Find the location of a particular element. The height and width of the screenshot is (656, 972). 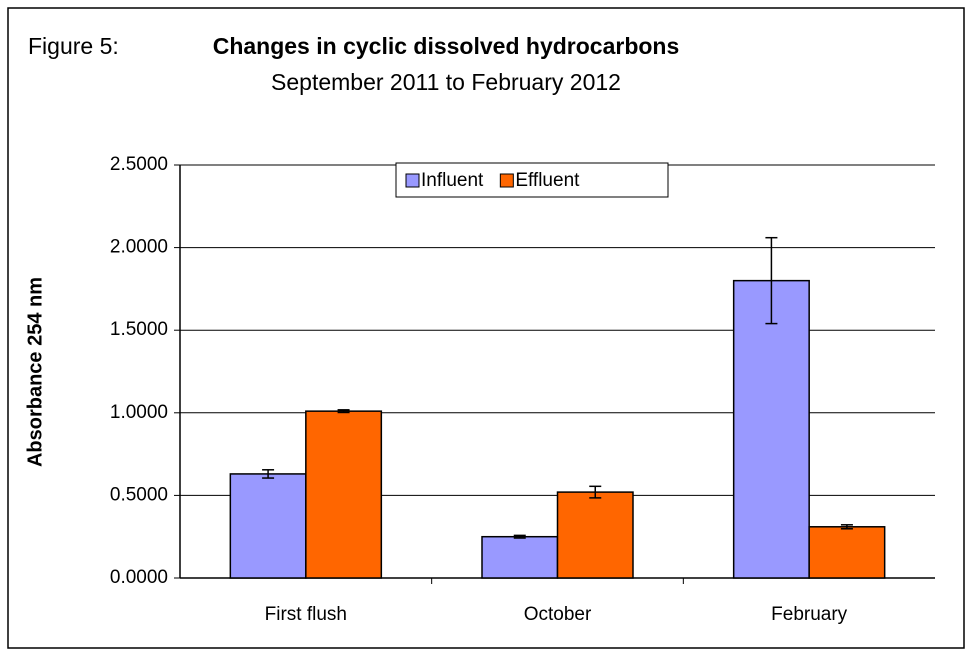

y-tick-label: 1.5000 is located at coordinates (139, 329).